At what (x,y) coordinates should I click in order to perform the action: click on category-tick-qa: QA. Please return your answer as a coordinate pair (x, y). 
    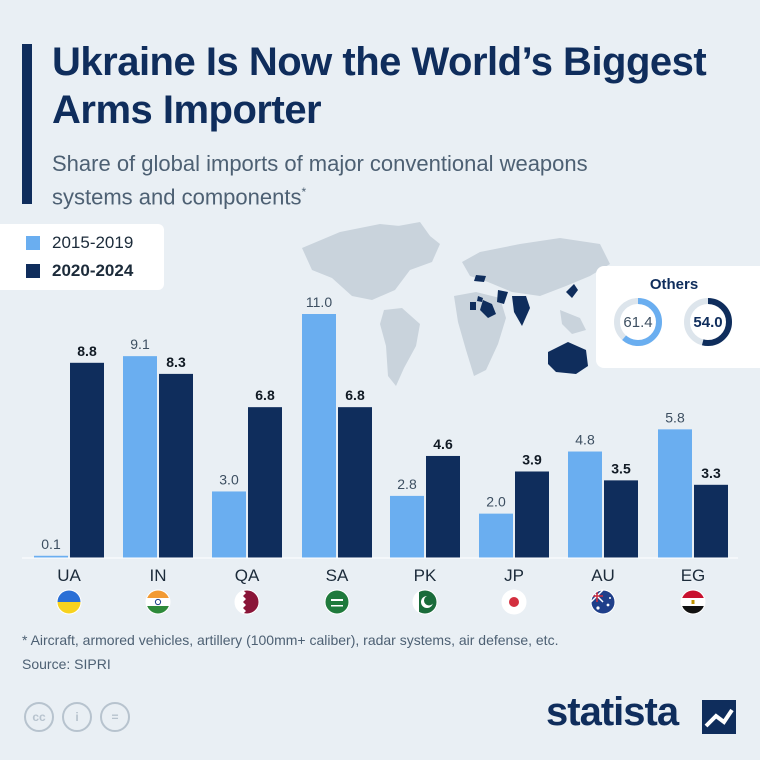
    Looking at the image, I should click on (247, 575).